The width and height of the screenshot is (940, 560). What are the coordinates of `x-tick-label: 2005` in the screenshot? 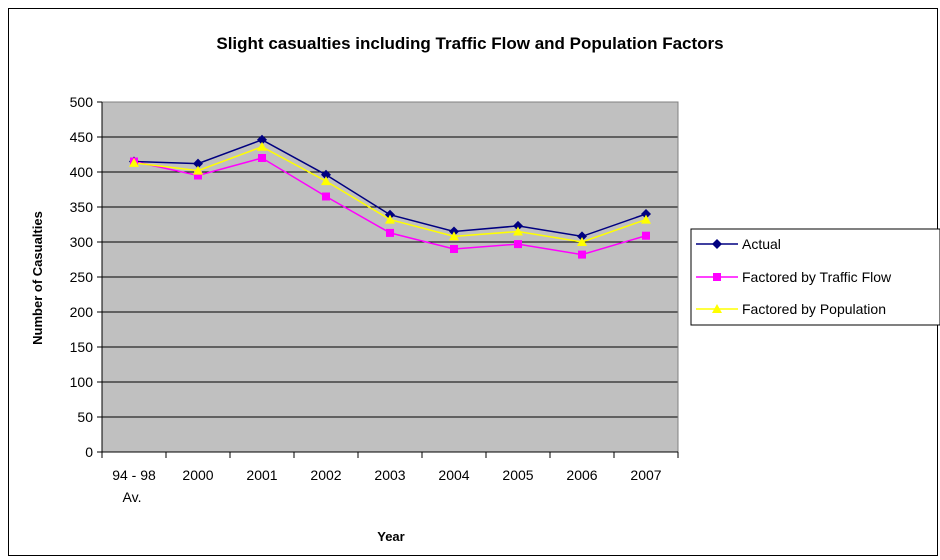 It's located at (517, 475).